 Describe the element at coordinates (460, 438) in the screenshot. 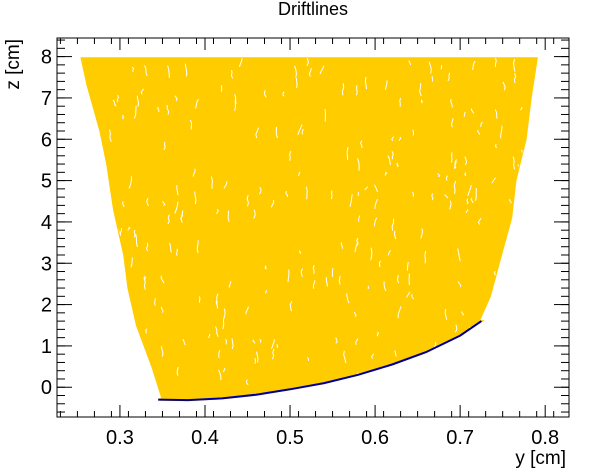

I see `x-tick-label: 0.7` at that location.